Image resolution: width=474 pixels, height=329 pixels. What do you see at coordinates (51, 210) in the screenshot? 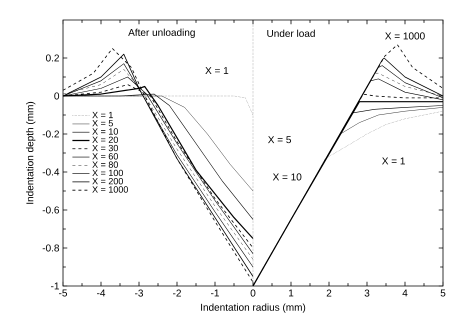
I see `y-tick-label: -0.6` at bounding box center [51, 210].